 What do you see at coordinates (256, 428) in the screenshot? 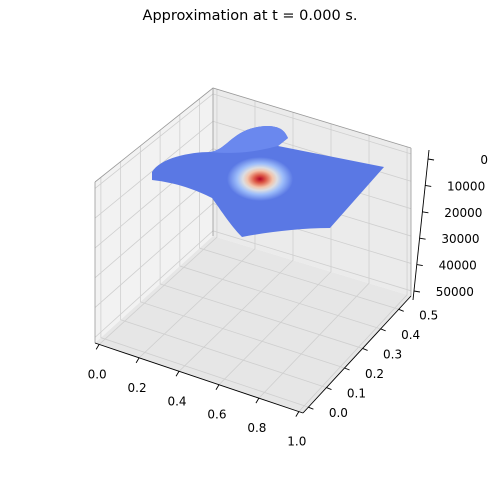
I see `x-tick-label: 0.8` at bounding box center [256, 428].